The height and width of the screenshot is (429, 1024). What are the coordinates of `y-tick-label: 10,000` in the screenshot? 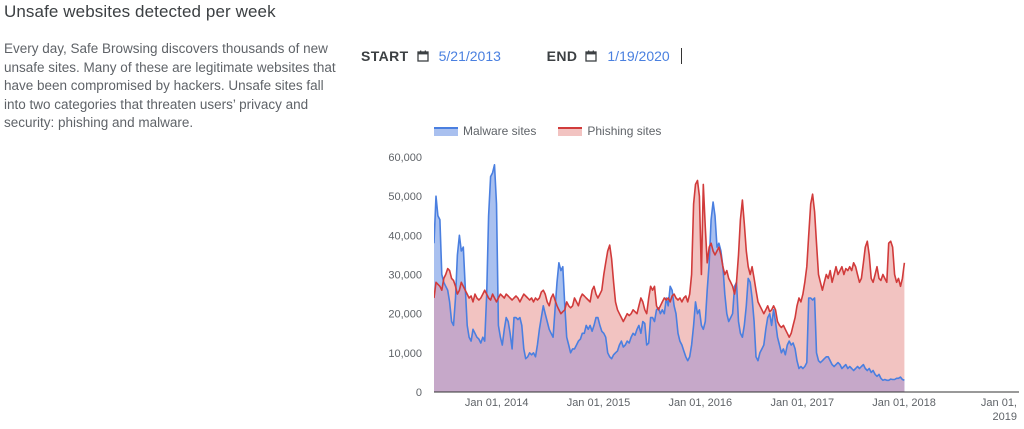 It's located at (405, 354).